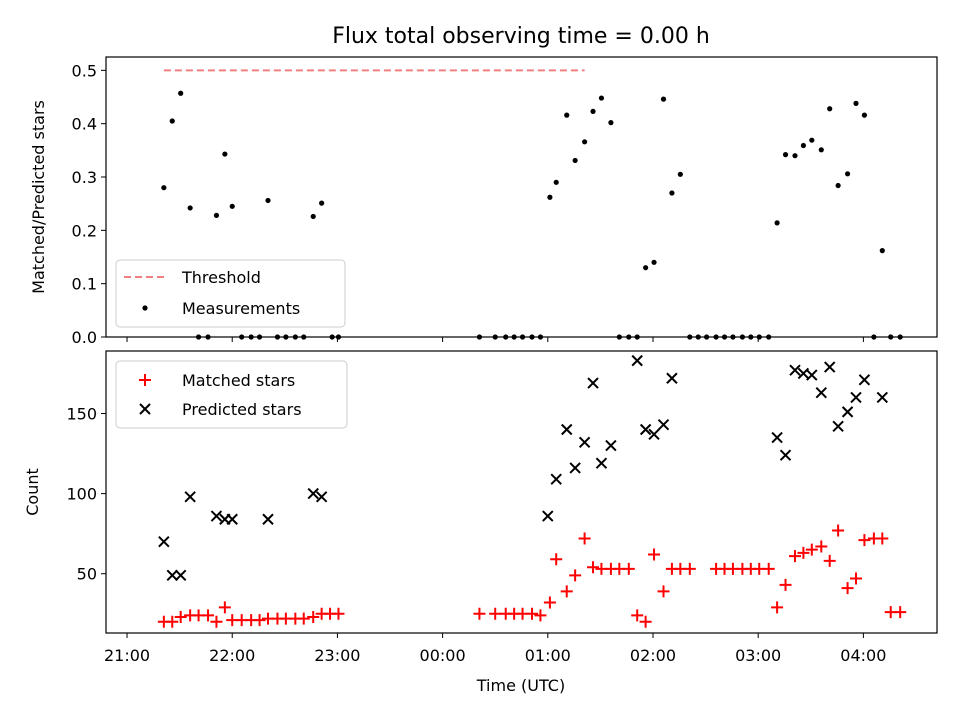 The width and height of the screenshot is (960, 720). I want to click on legend-predicted-label: Predicted stars, so click(242, 409).